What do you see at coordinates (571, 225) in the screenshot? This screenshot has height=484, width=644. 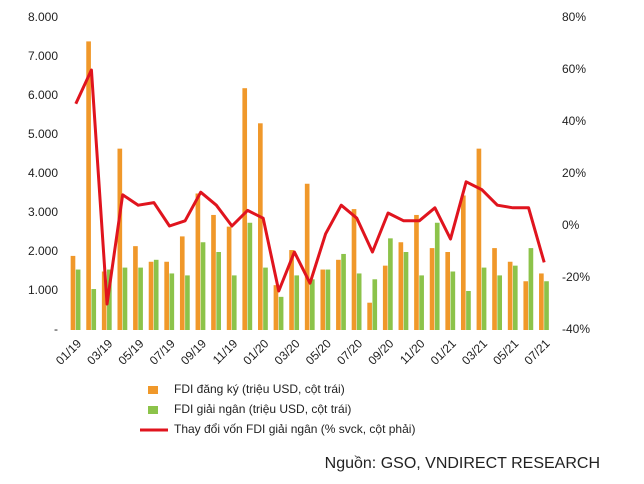 I see `y2-tick-label: 0%` at bounding box center [571, 225].